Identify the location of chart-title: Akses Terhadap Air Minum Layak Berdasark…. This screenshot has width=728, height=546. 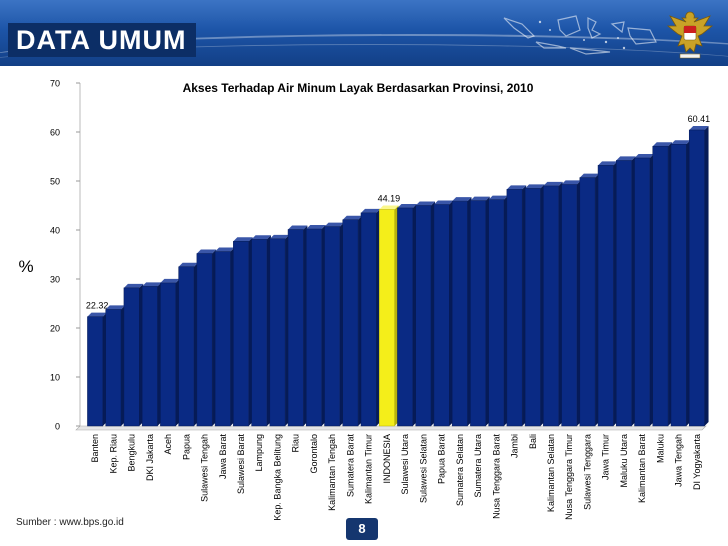
(358, 88).